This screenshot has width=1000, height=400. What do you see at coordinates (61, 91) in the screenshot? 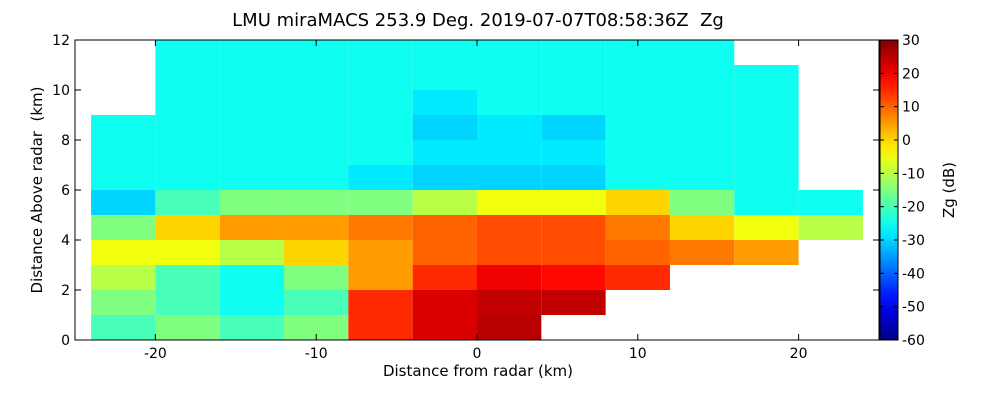
I see `y-tick-label: 10` at bounding box center [61, 91].